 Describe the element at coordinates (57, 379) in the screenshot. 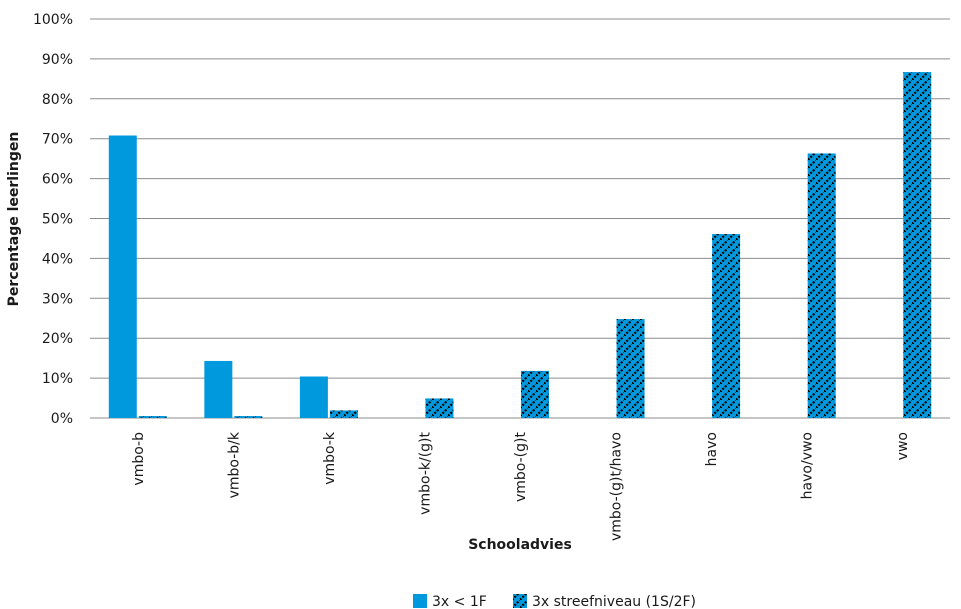

I see `y-tick-label: 10%` at that location.